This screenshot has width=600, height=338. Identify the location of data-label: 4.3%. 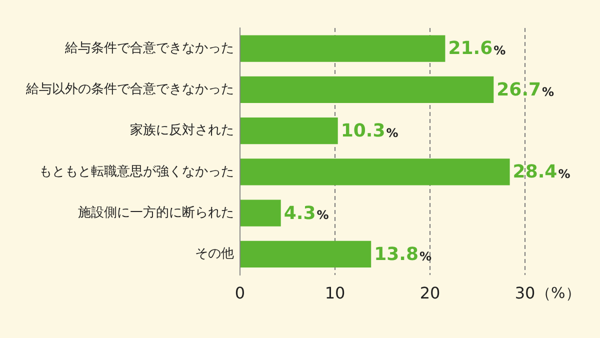
(306, 213).